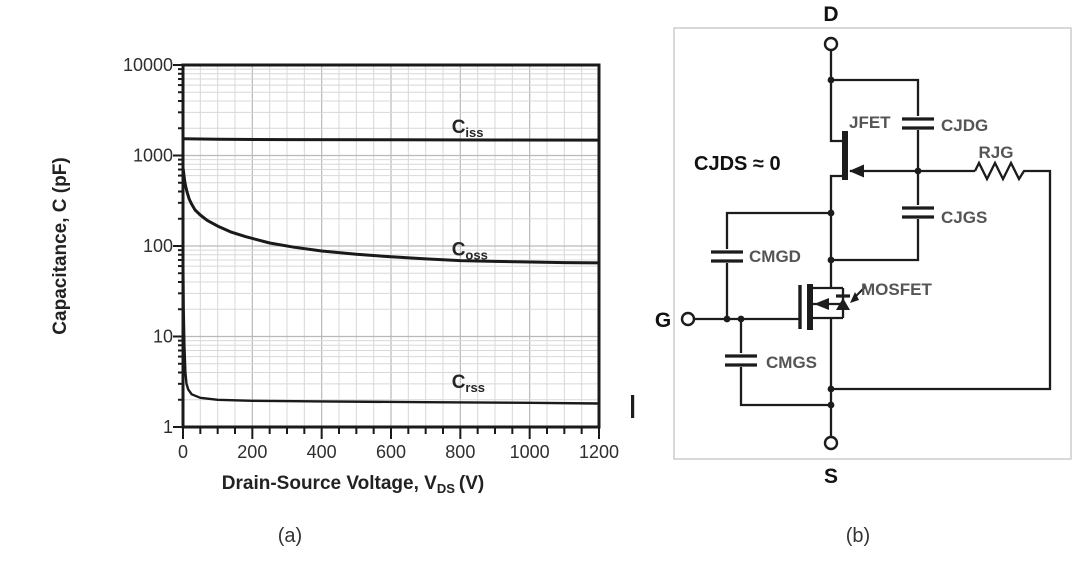 This screenshot has height=568, width=1085. I want to click on cmgs-label: CMGS, so click(791, 362).